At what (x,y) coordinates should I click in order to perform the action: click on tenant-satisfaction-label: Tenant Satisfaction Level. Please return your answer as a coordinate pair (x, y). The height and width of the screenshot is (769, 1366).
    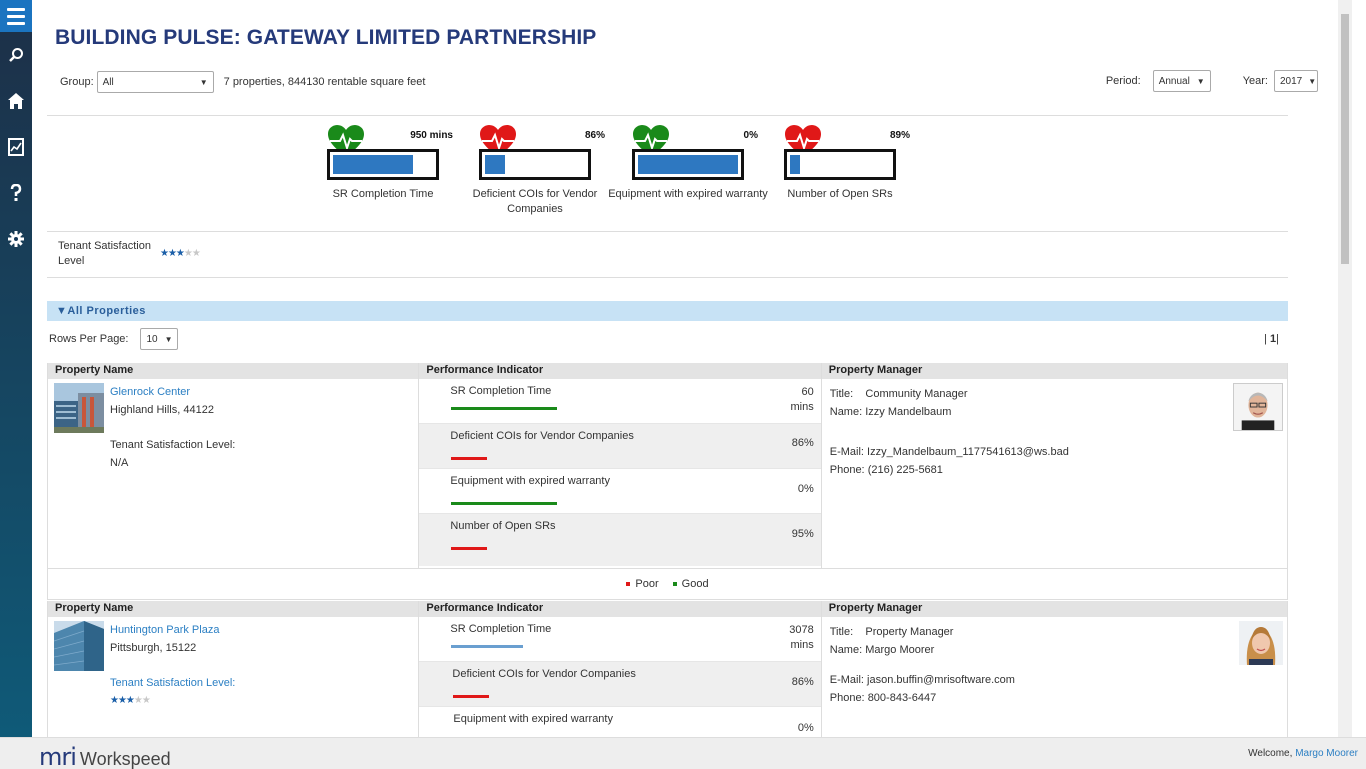
    Looking at the image, I should click on (104, 253).